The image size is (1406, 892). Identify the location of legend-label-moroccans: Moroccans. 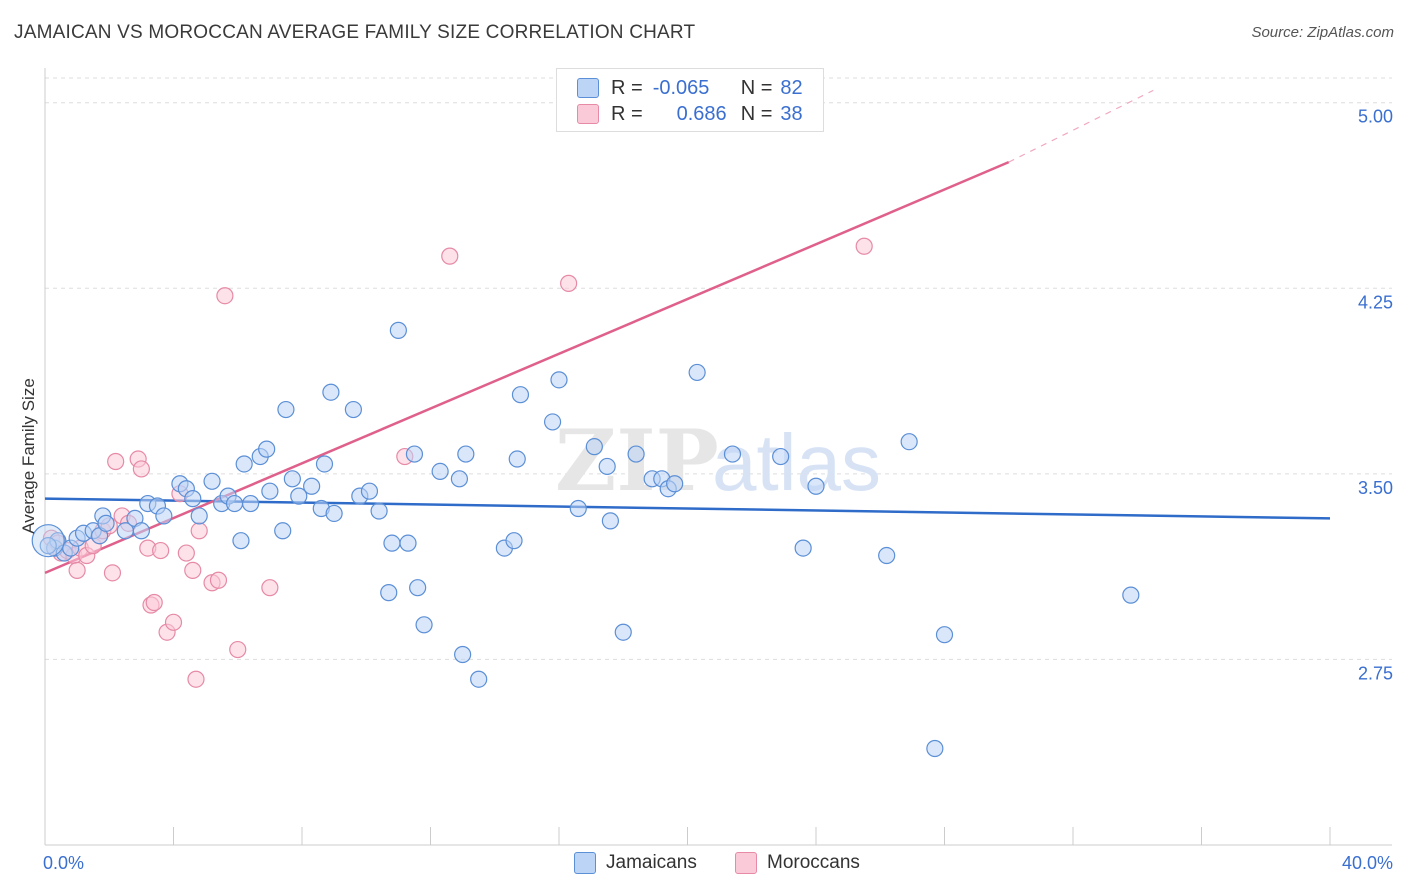
(813, 862).